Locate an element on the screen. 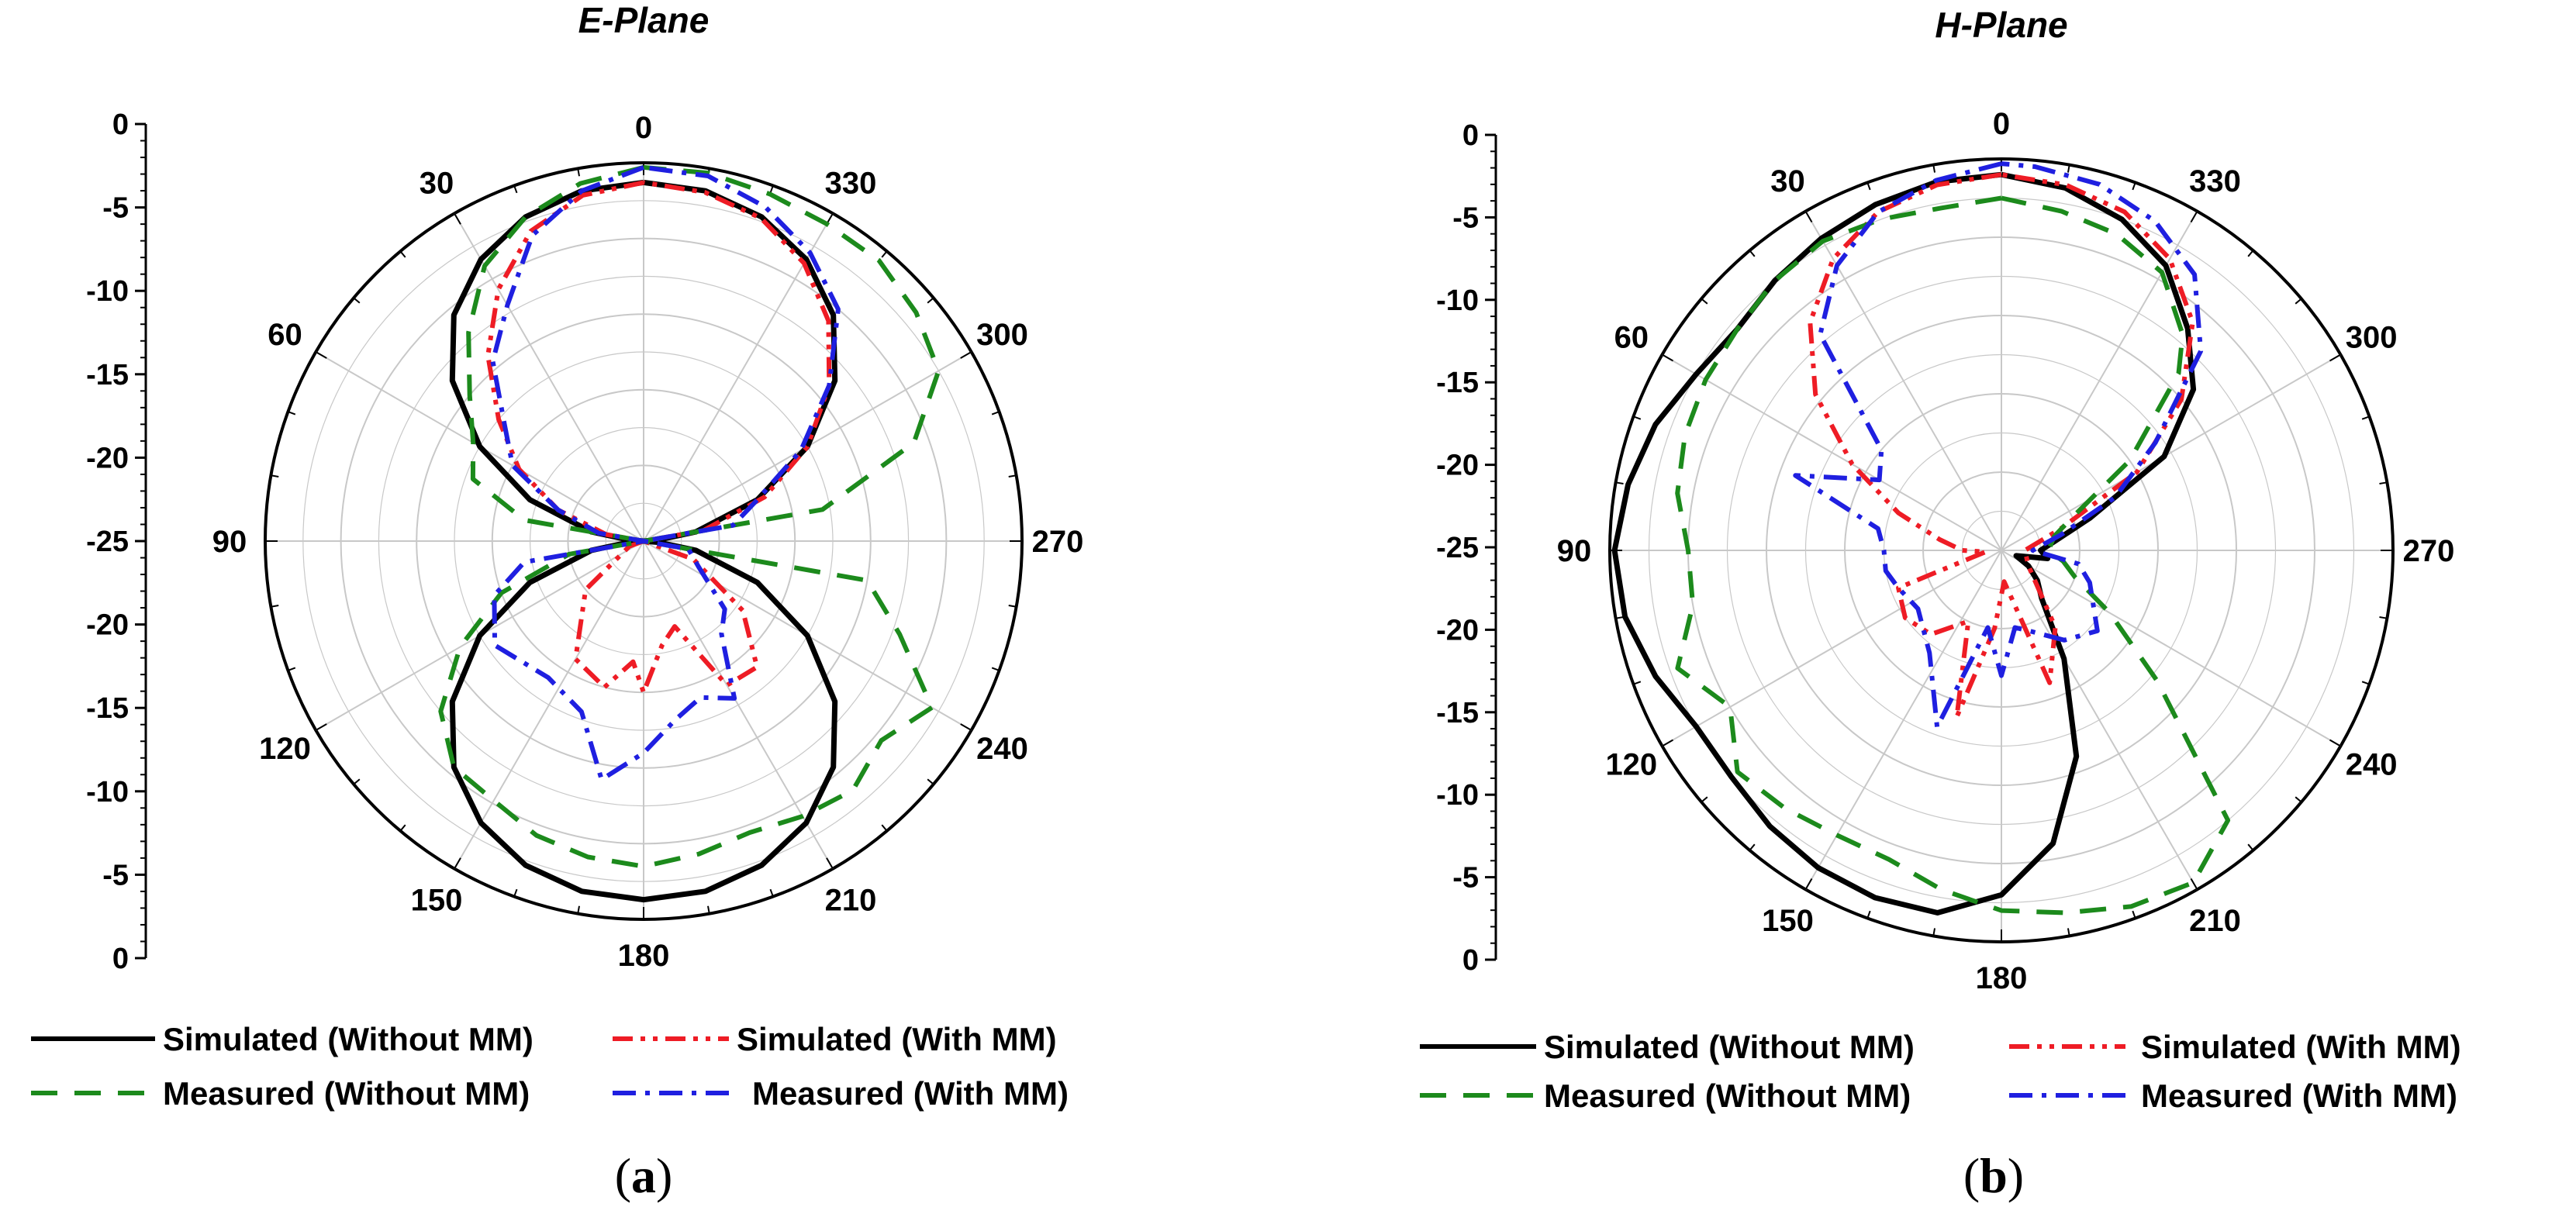 The width and height of the screenshot is (2576, 1231). radial-tick-label: -10 is located at coordinates (107, 792).